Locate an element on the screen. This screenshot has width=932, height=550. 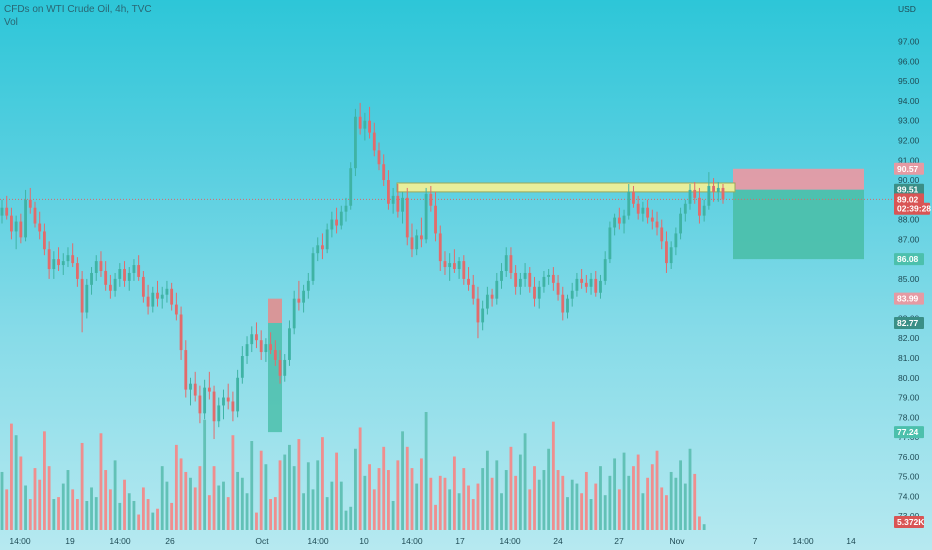
price-tag-label: 90.57 is located at coordinates (908, 169).